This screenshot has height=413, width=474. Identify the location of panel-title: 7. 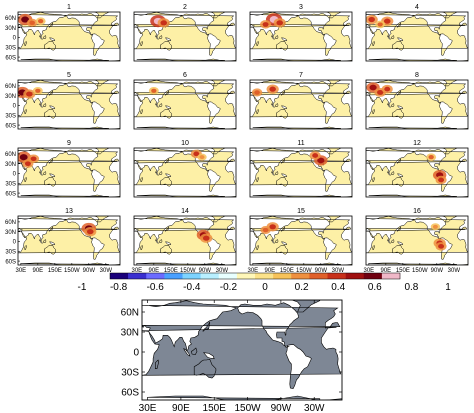
(301, 75).